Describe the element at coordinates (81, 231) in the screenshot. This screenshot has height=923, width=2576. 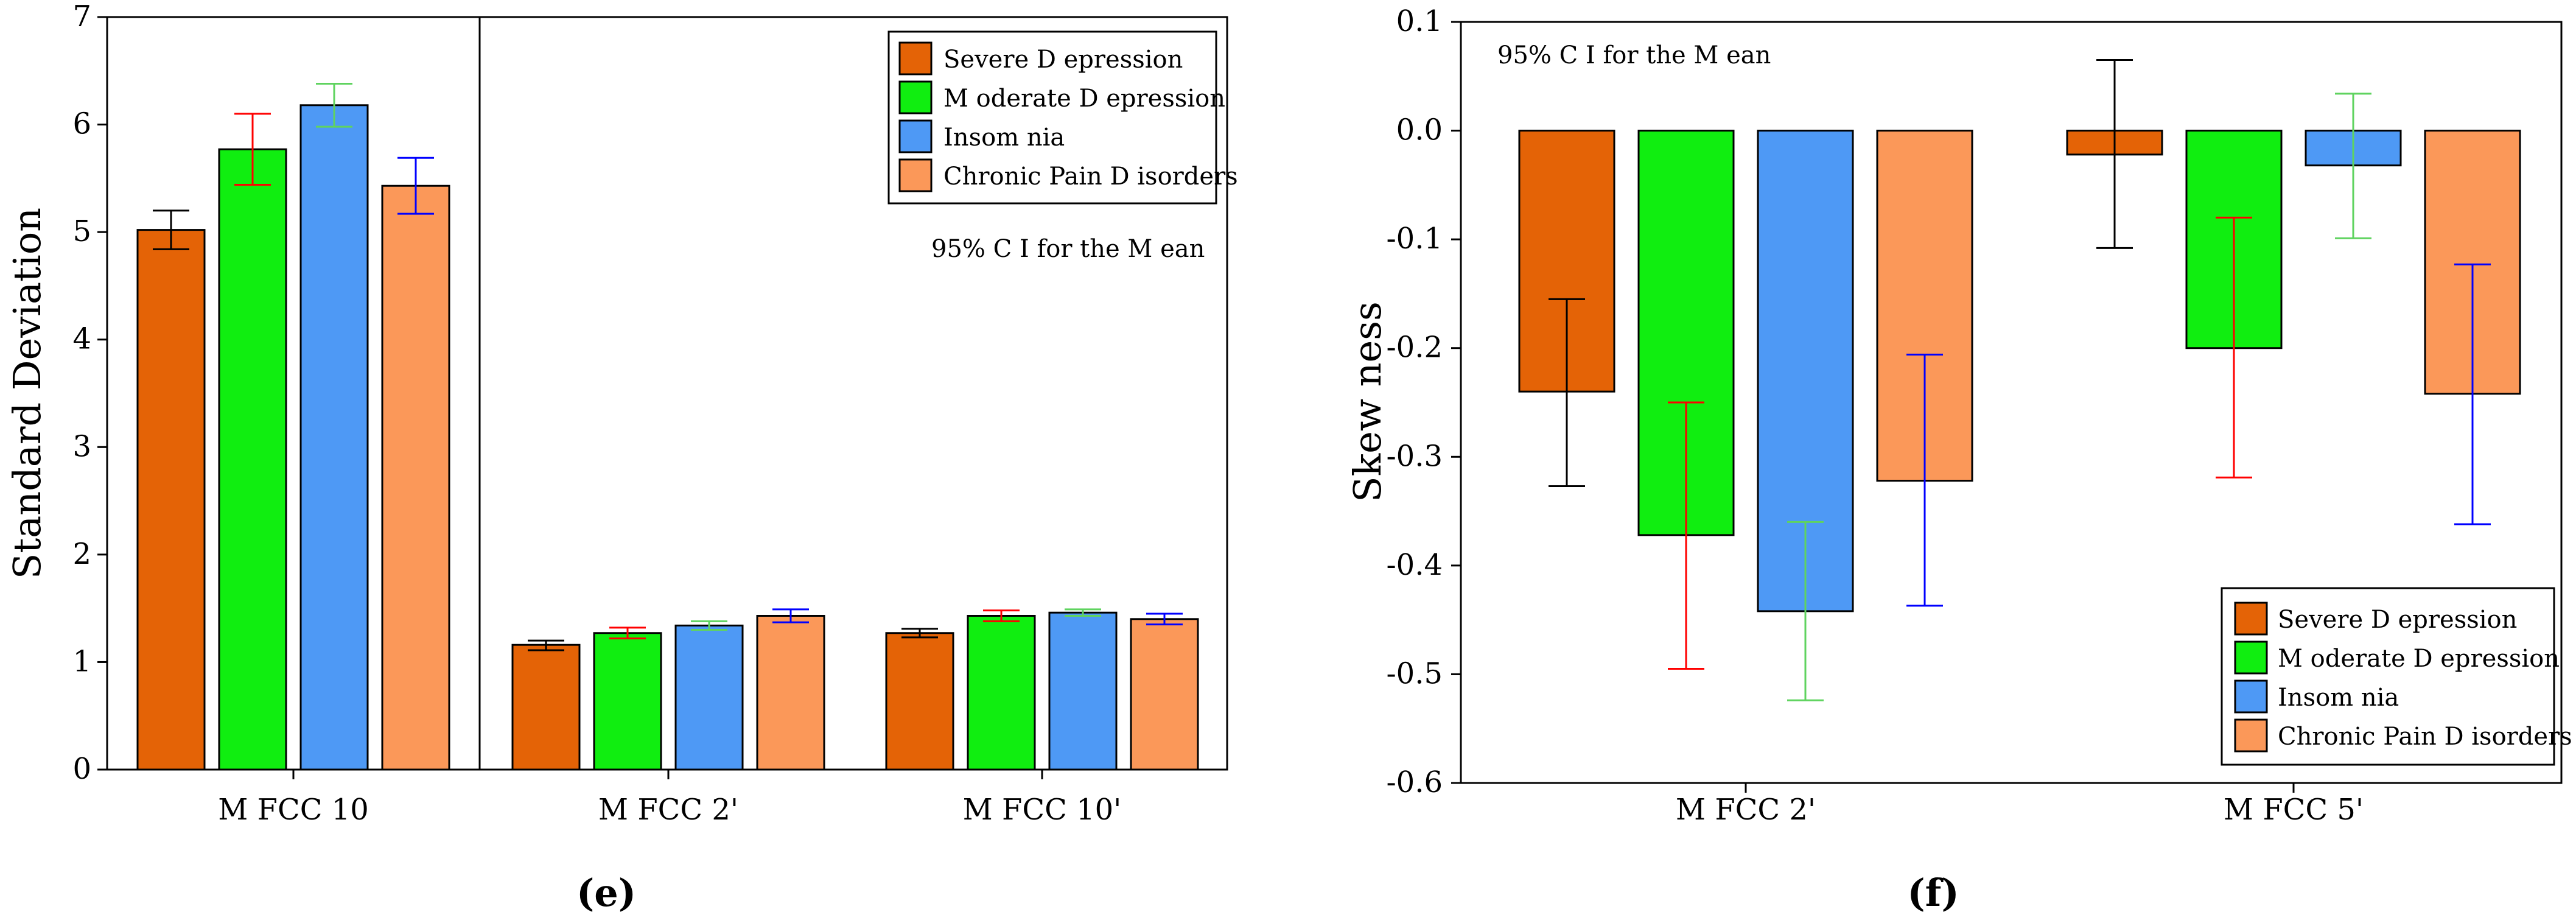
I see `y-tick-label: 5` at that location.